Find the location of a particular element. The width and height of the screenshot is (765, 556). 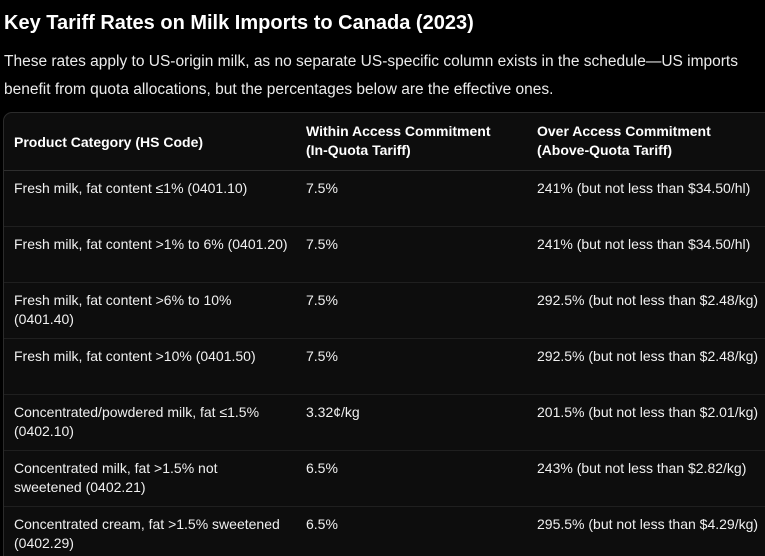

header-within-access-line2: (In-Quota Tariff) is located at coordinates (358, 150).